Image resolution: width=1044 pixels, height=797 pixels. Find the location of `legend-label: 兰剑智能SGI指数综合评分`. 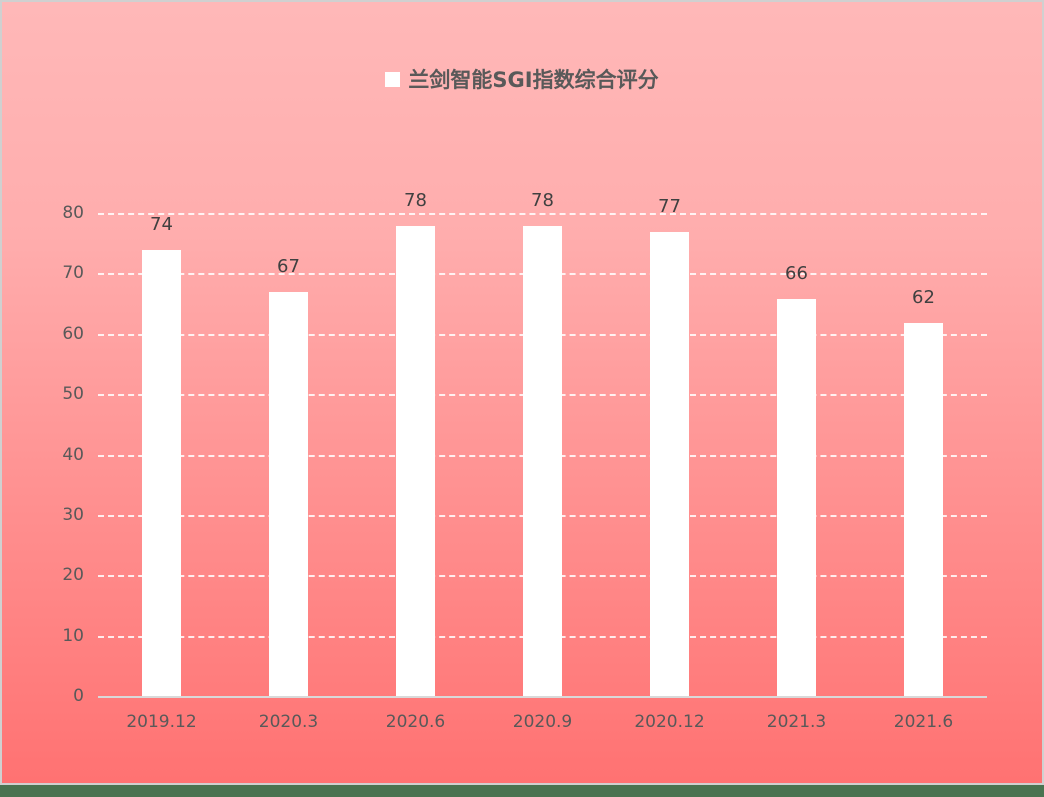

legend-label: 兰剑智能SGI指数综合评分 is located at coordinates (533, 80).